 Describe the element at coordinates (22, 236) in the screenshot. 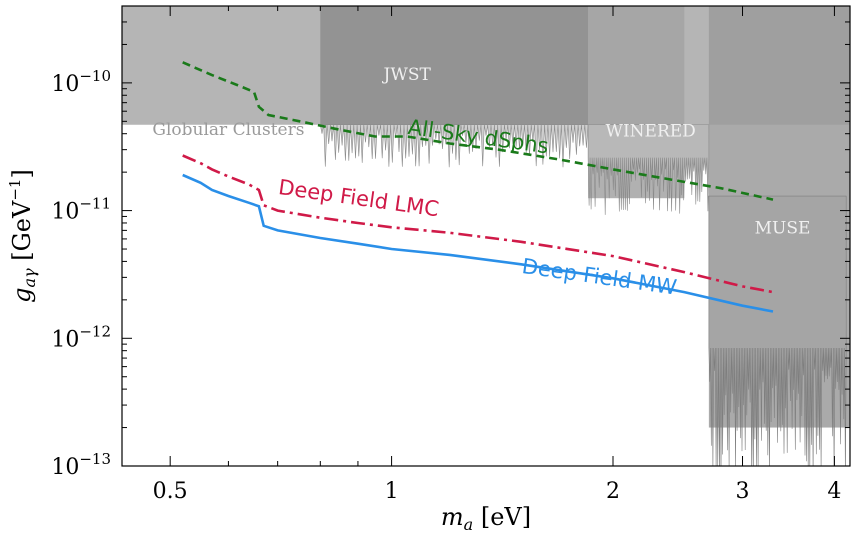

I see `y-axis-label: gaγ [GeV−1]` at that location.